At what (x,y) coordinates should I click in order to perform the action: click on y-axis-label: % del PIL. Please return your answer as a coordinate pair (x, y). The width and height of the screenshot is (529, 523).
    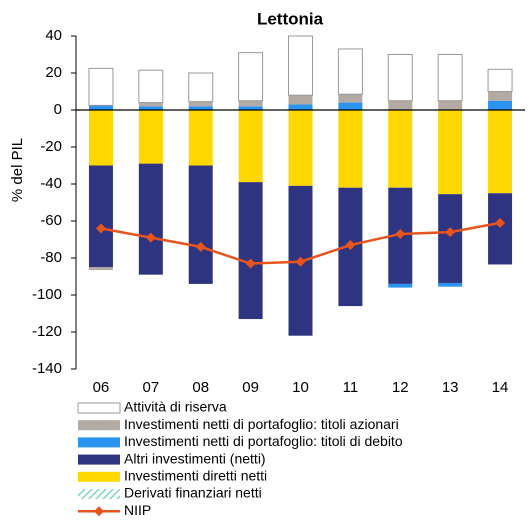
    Looking at the image, I should click on (17, 170).